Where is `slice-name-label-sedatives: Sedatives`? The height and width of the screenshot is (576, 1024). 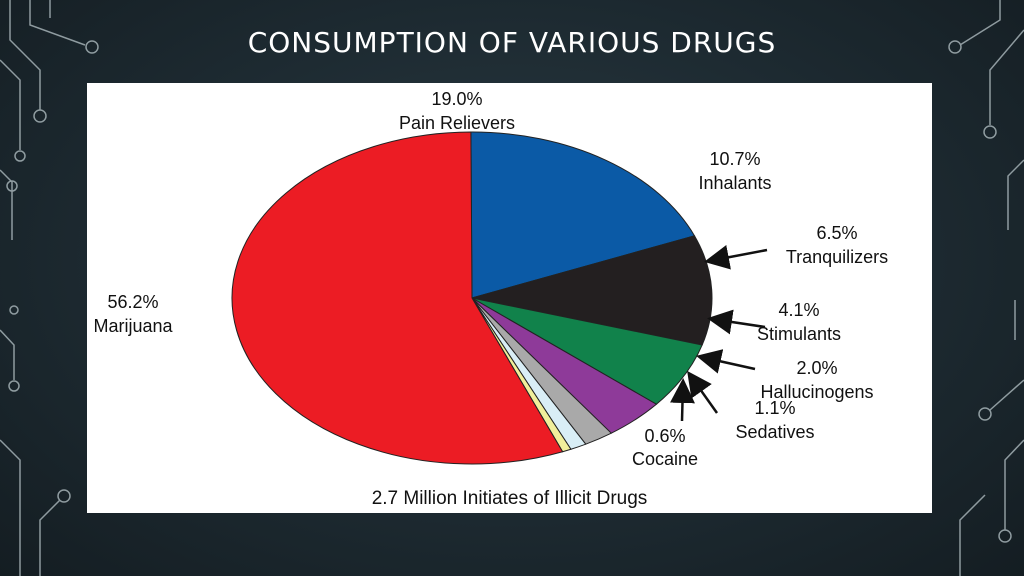 slice-name-label-sedatives: Sedatives is located at coordinates (774, 432).